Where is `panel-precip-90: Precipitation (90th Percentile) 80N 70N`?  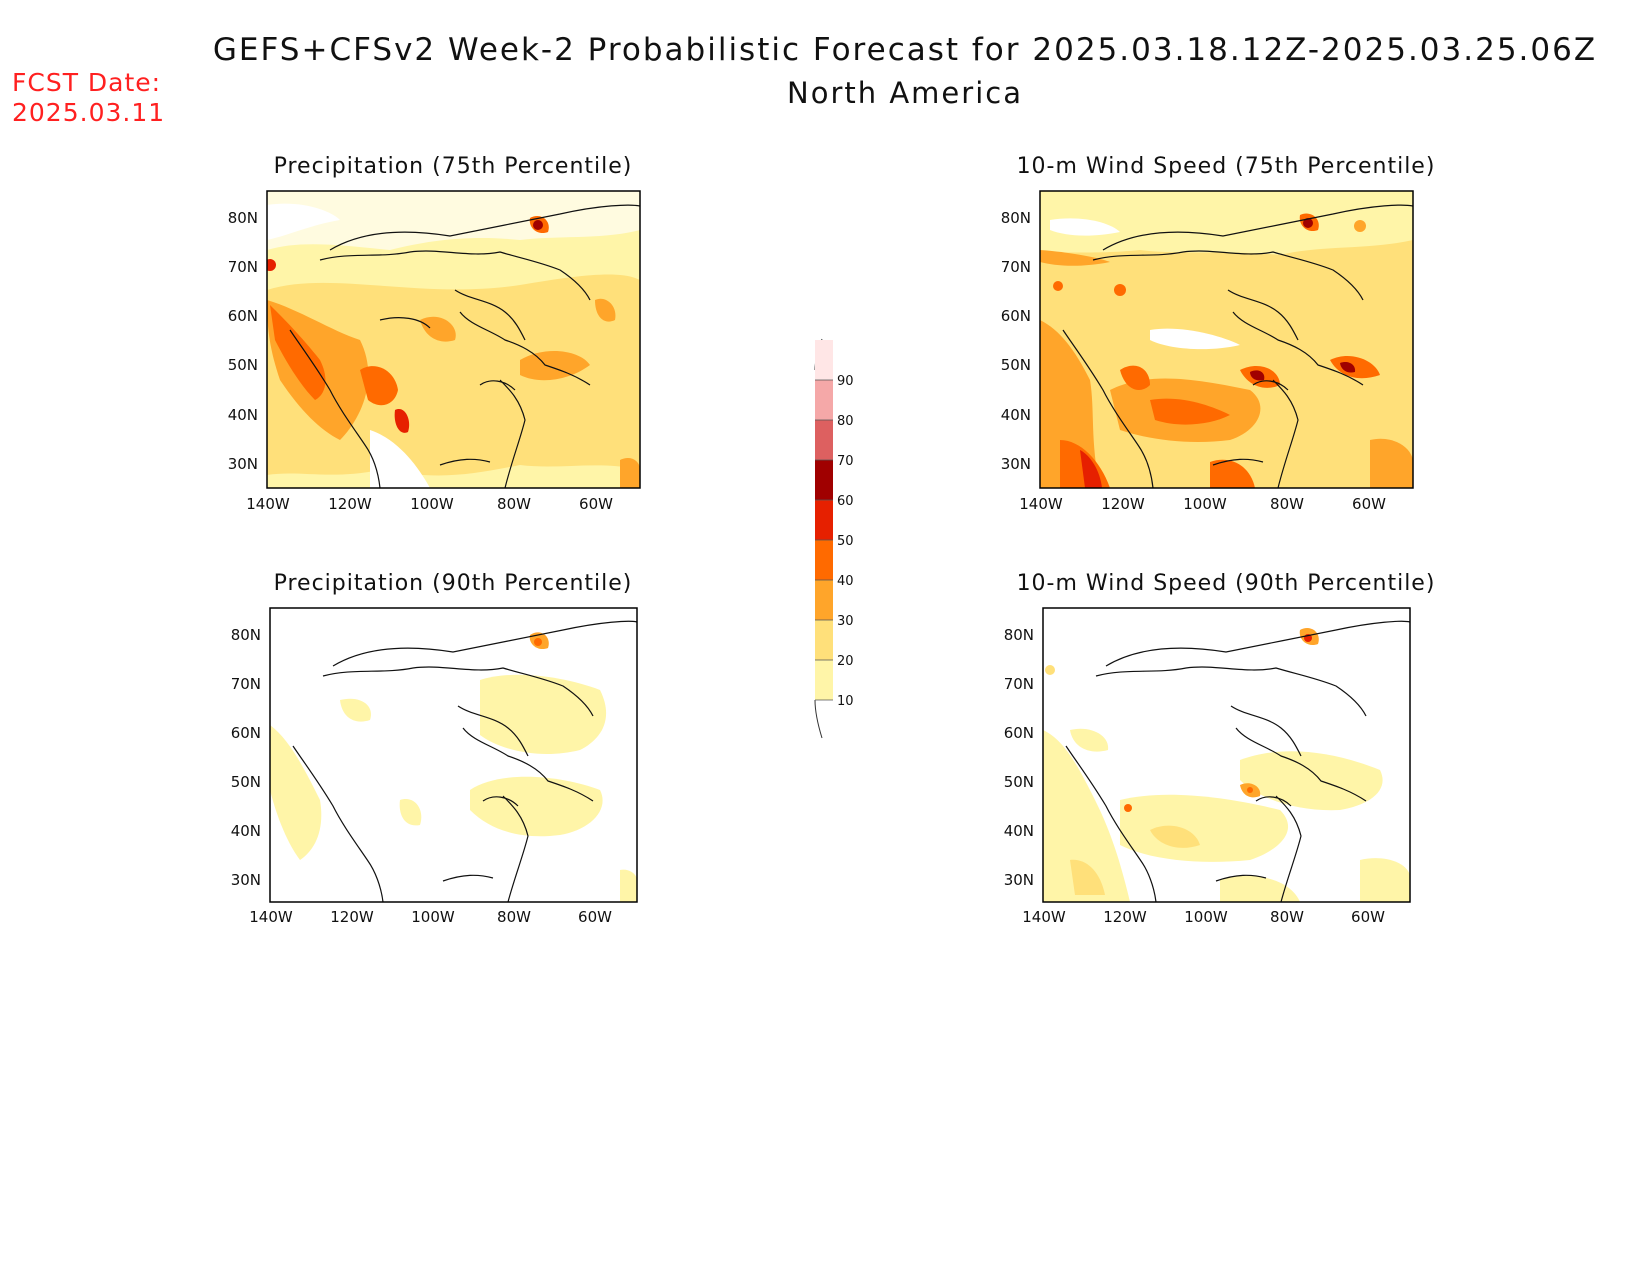
panel-precip-90: Precipitation (90th Percentile) 80N 70N is located at coordinates (434, 748).